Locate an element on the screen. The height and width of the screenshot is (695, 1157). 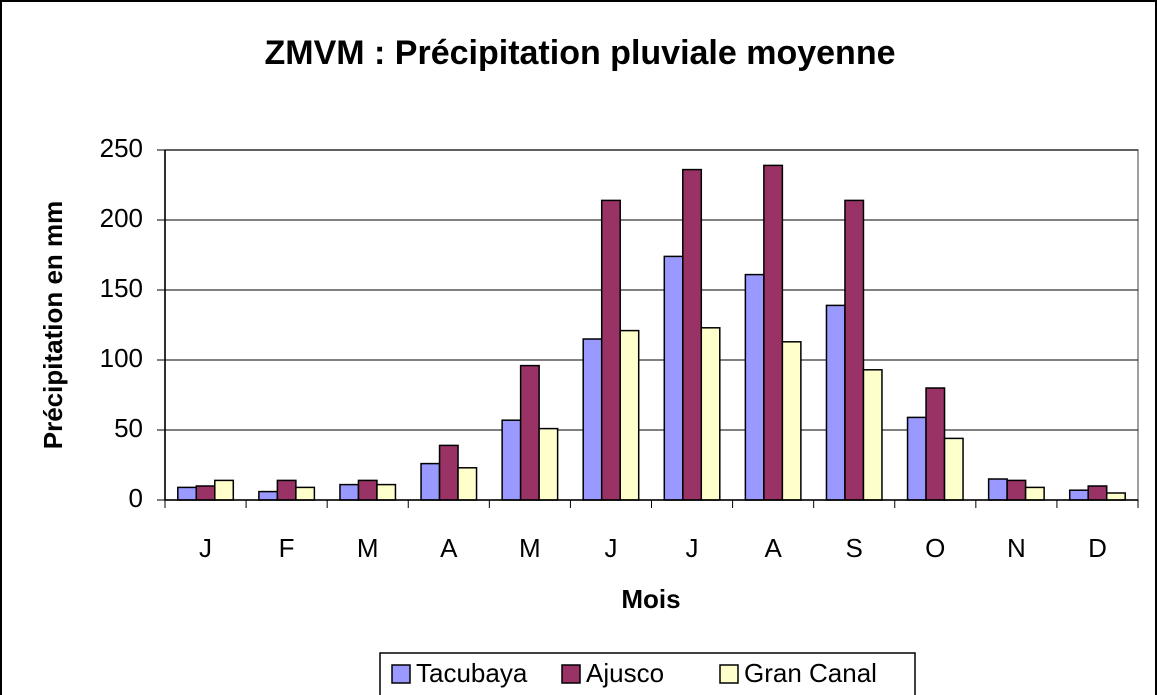
legend-label: Gran Canal is located at coordinates (810, 673).